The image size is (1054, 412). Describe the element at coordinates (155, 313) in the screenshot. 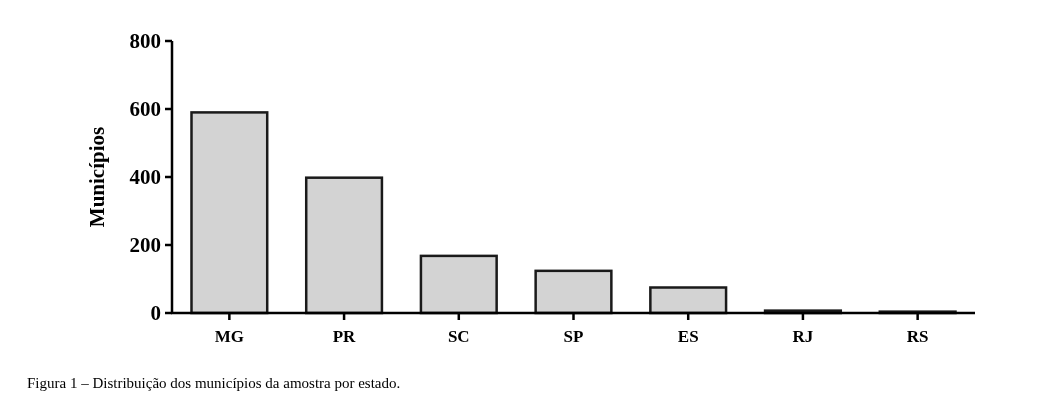

I see `y-tick-label: 0` at that location.